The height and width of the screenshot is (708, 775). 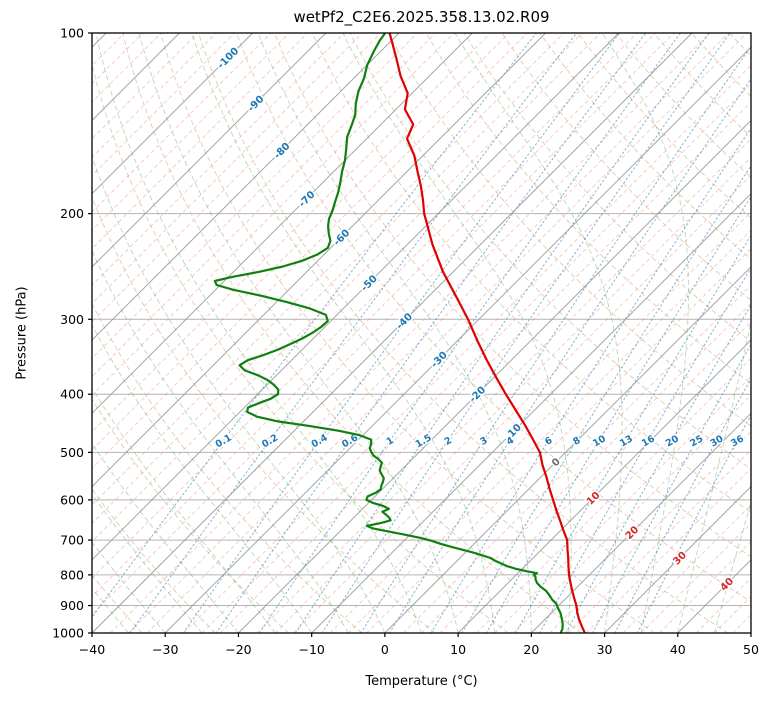 I want to click on isotherm-label: -100, so click(x=229, y=59).